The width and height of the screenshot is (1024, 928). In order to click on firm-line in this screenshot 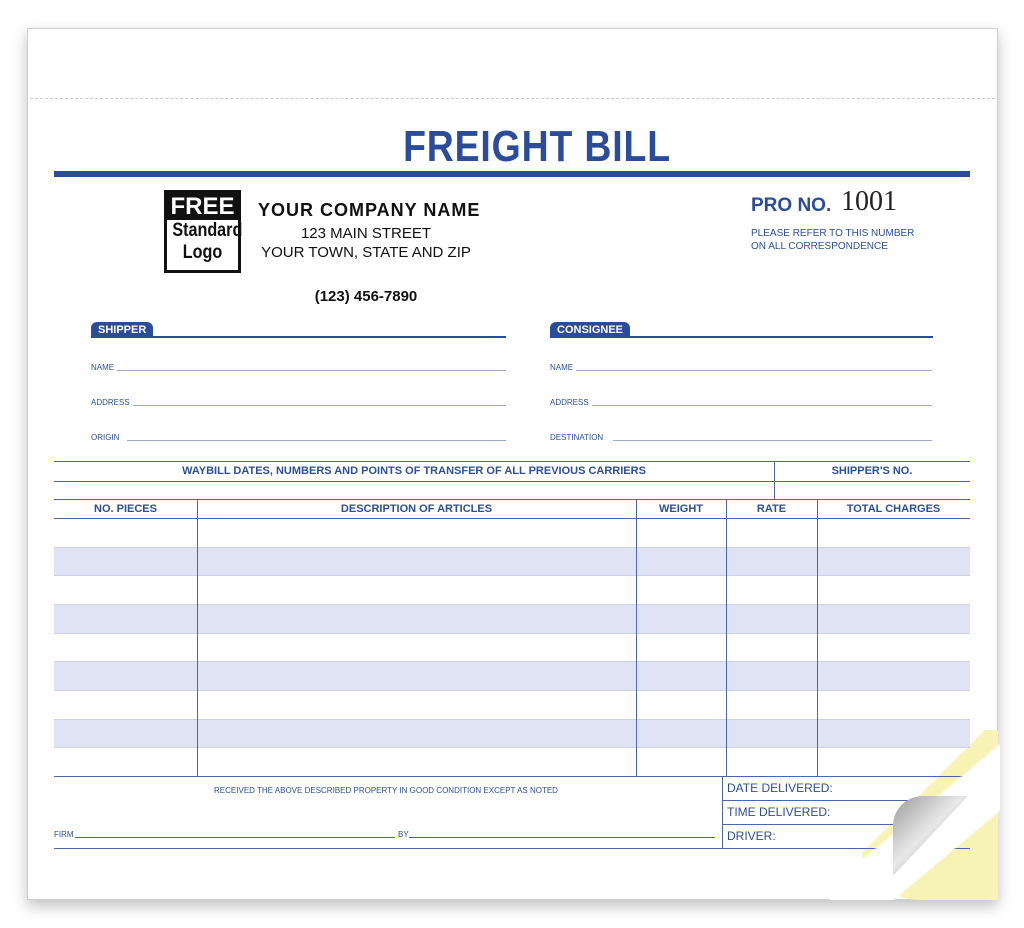, I will do `click(235, 837)`.